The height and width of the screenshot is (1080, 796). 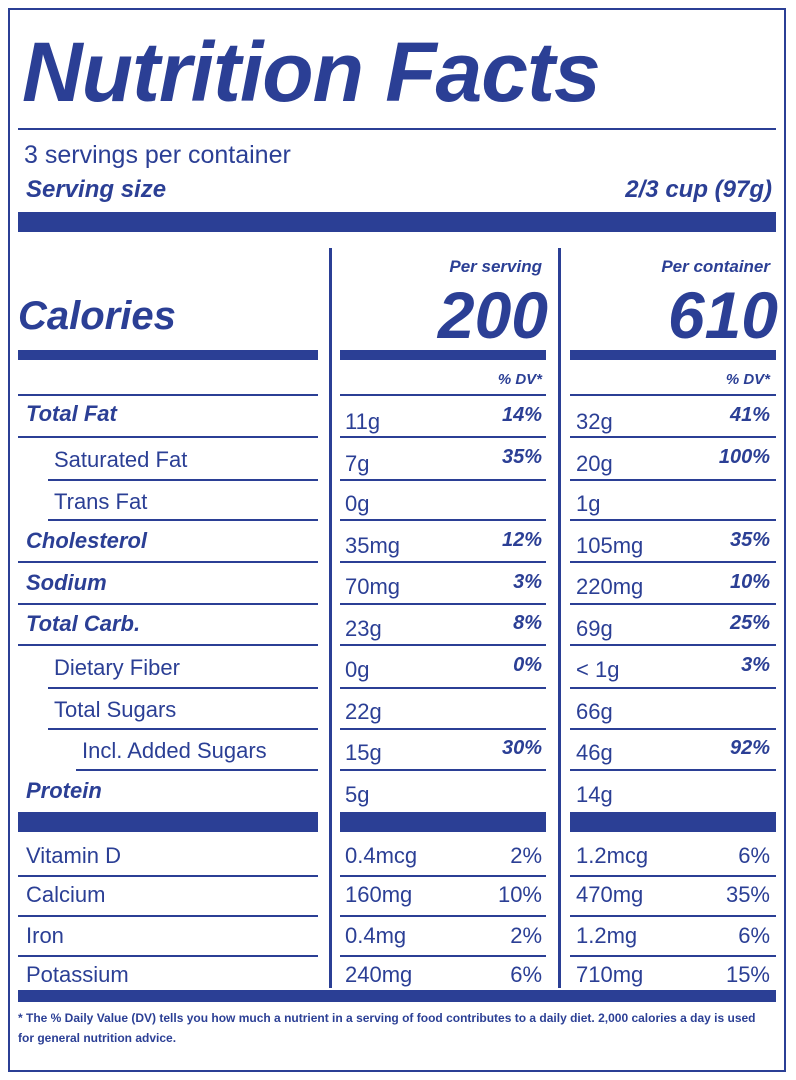 What do you see at coordinates (363, 752) in the screenshot?
I see `nutrient-serving-amount: 15g` at bounding box center [363, 752].